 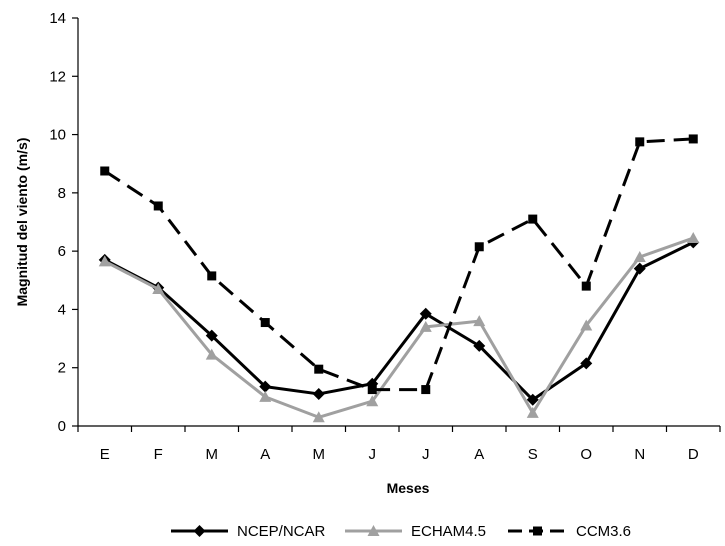 I want to click on y-tick-label: 4, so click(x=62, y=309).